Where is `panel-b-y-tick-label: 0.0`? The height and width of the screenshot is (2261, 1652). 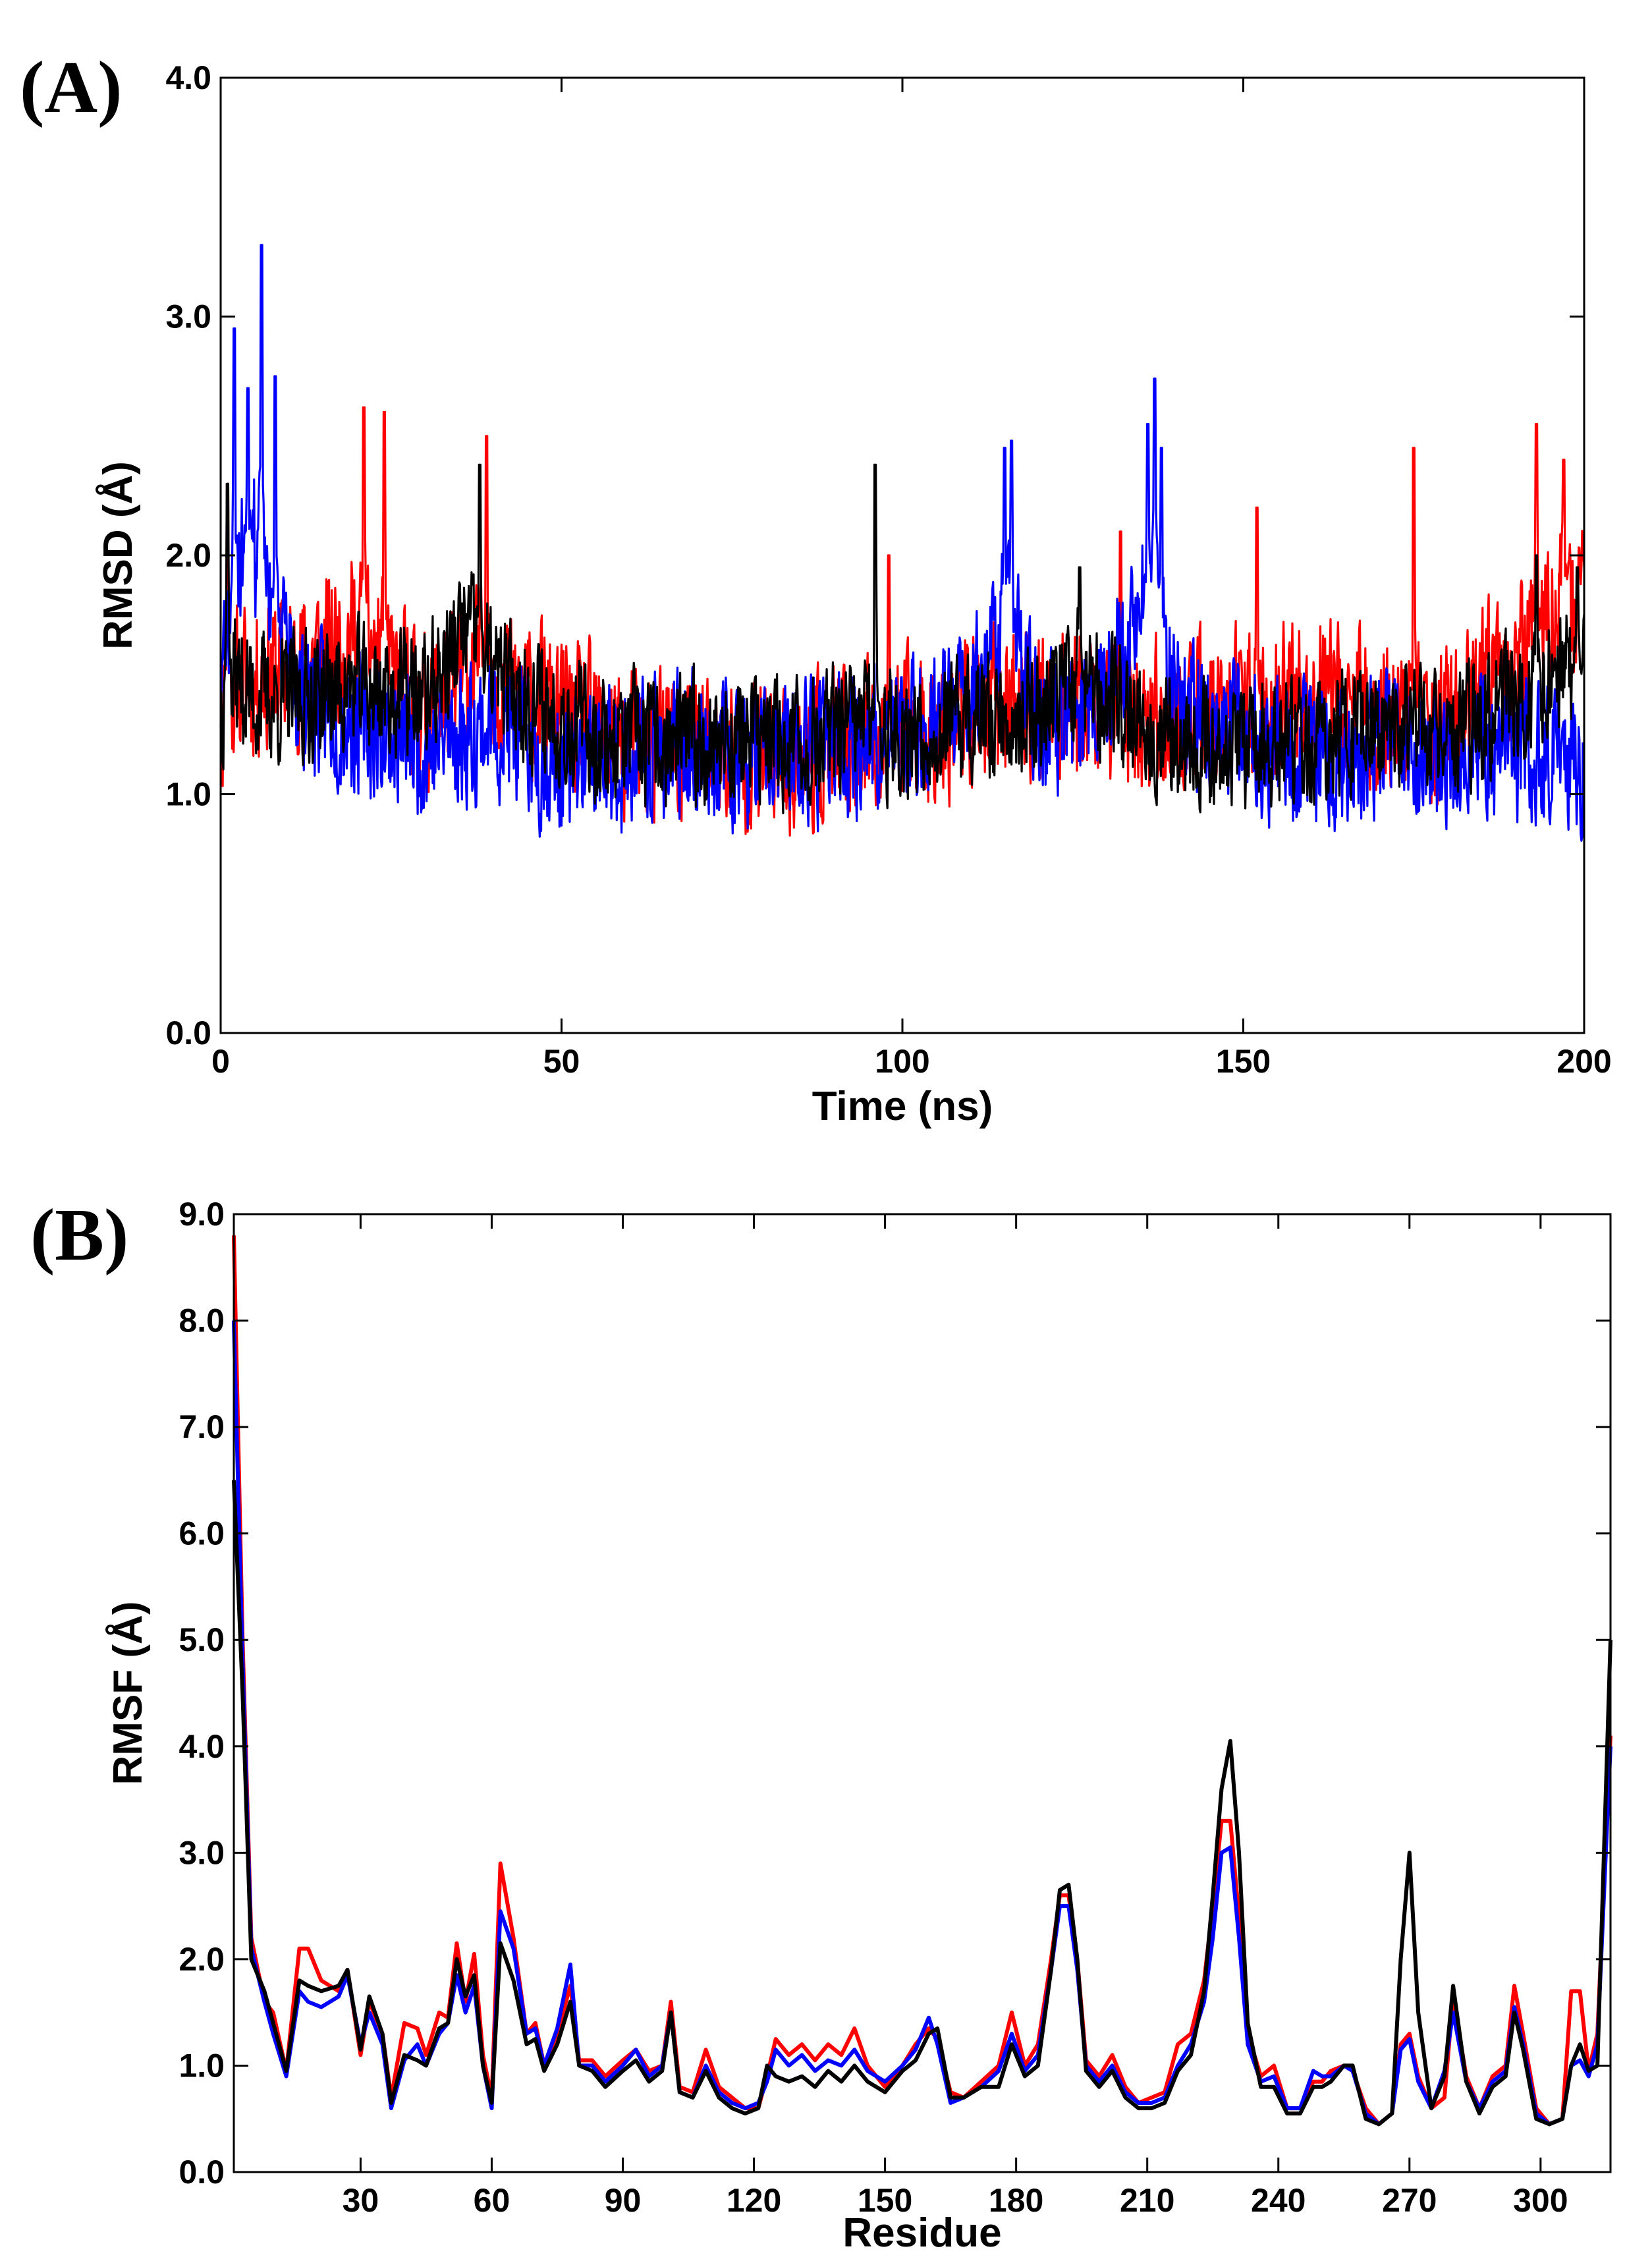 panel-b-y-tick-label: 0.0 is located at coordinates (202, 2172).